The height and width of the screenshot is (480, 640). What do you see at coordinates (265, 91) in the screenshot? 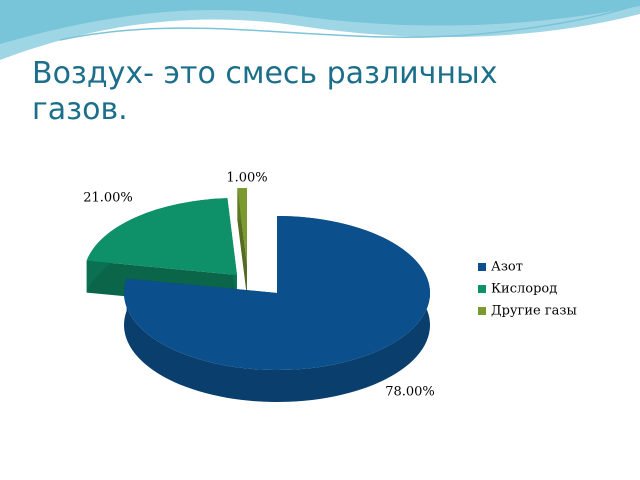
I see `chart-title: Воздух- это смесь различных газов.` at bounding box center [265, 91].